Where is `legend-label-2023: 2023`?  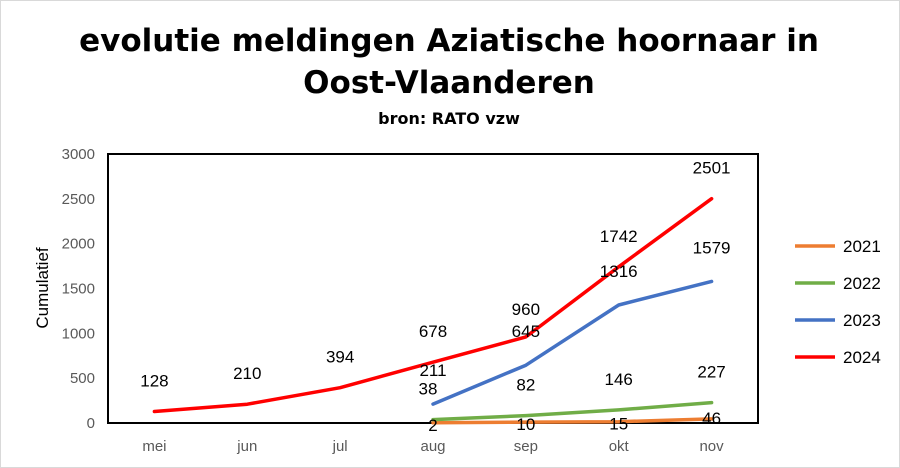 legend-label-2023: 2023 is located at coordinates (862, 320).